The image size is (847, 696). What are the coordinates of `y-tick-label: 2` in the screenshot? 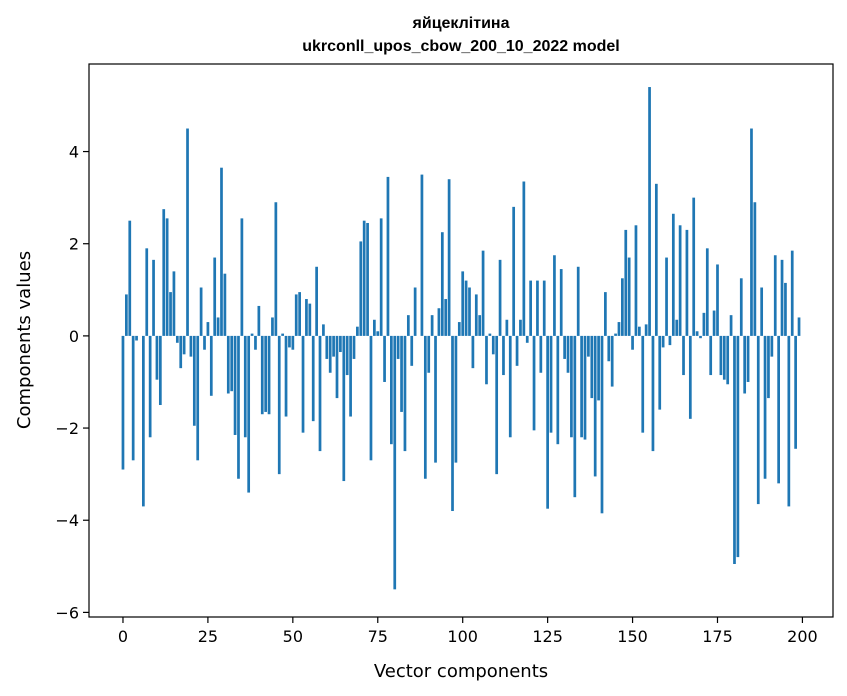 It's located at (74, 244).